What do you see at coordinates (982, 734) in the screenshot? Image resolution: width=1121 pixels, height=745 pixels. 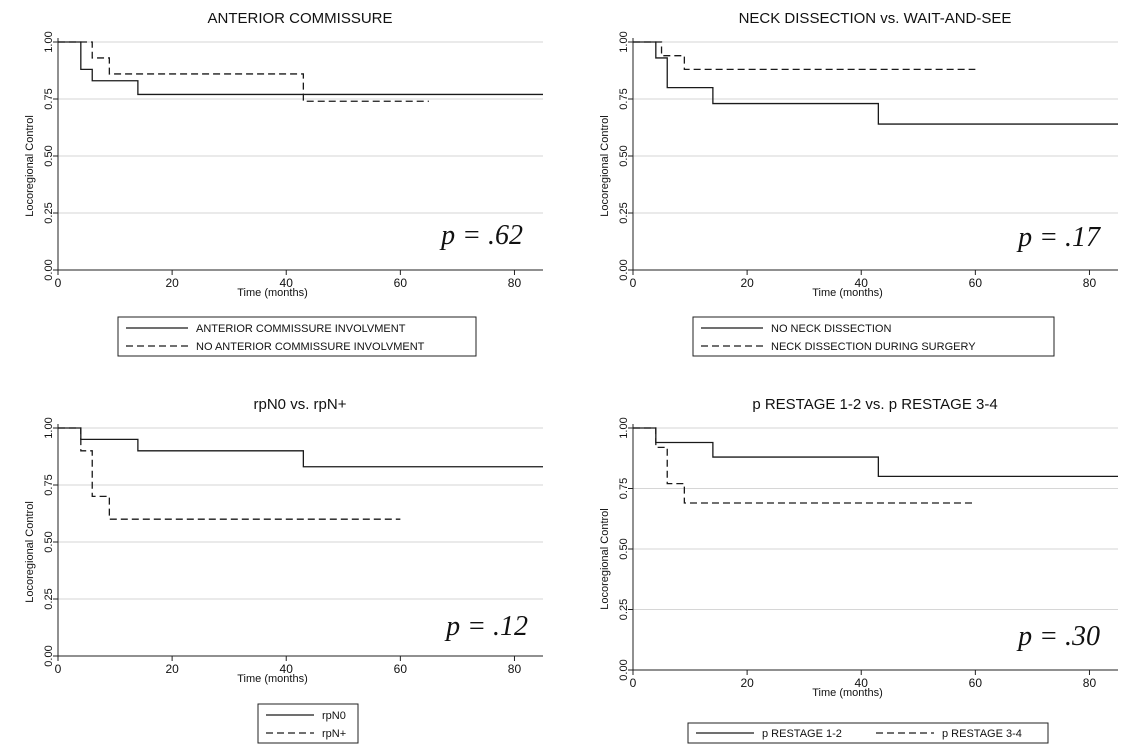 I see `legend-label: p RESTAGE 3-4` at bounding box center [982, 734].